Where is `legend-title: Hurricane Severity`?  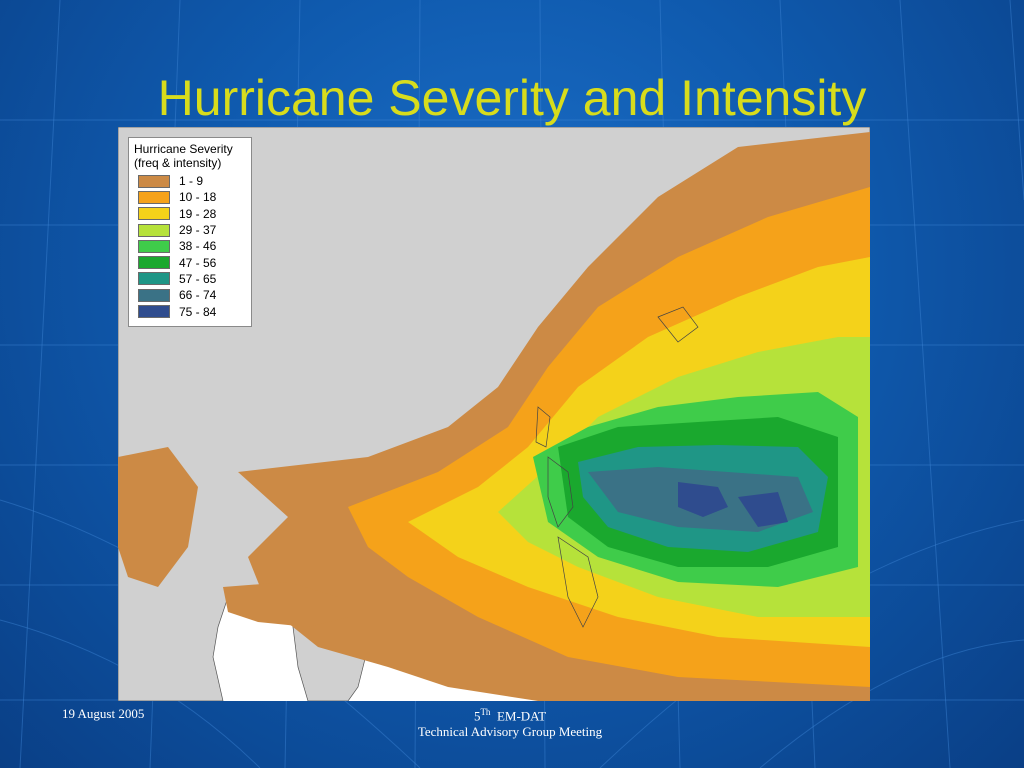
legend-title: Hurricane Severity is located at coordinates (183, 149).